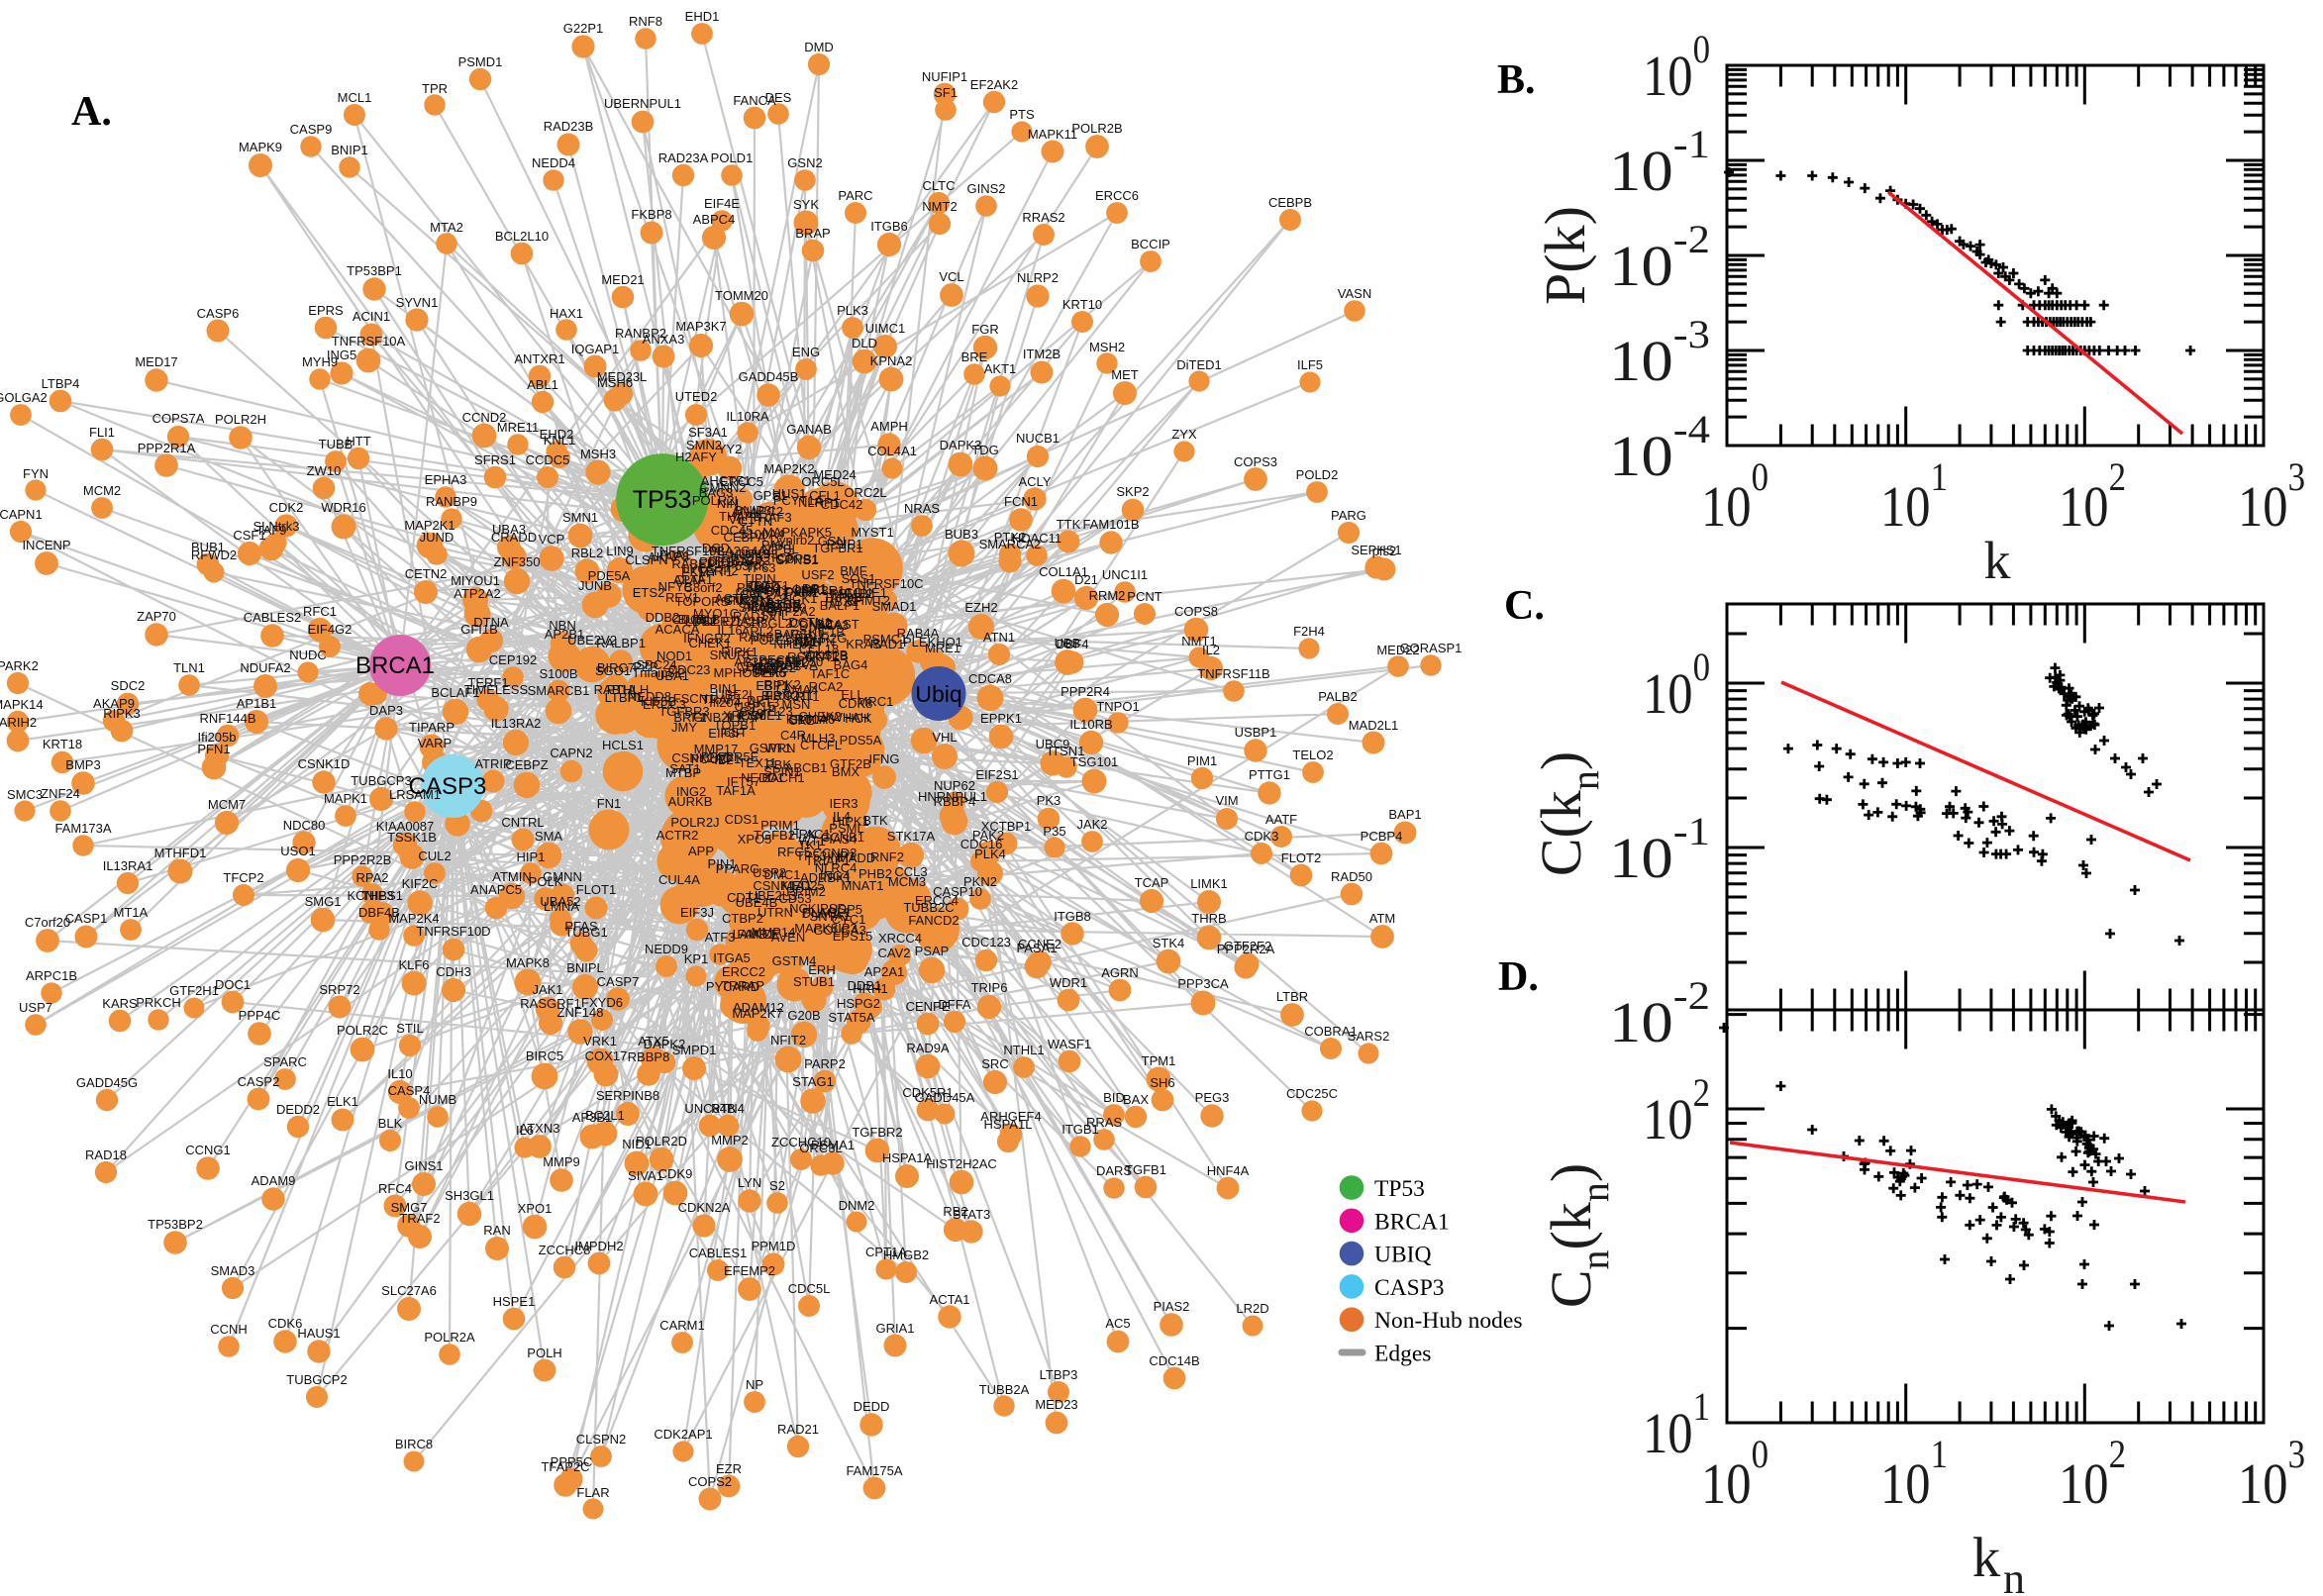  What do you see at coordinates (437, 537) in the screenshot?
I see `svg-text: JUND` at bounding box center [437, 537].